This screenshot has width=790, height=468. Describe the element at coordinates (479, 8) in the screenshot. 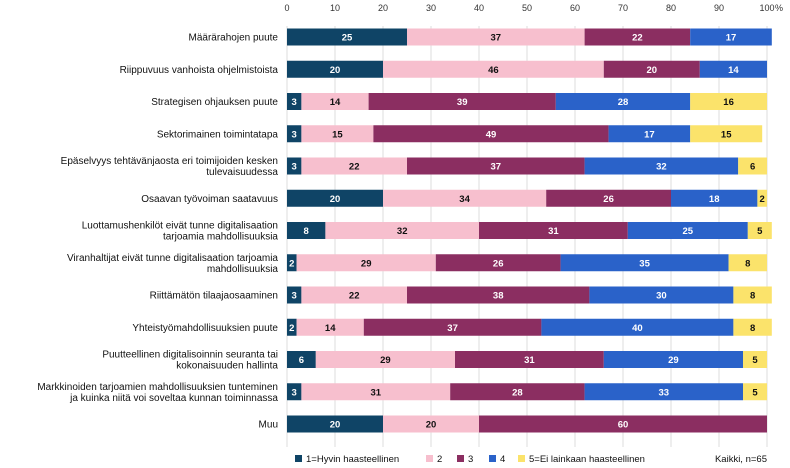

I see `x-tick-label: 40` at that location.